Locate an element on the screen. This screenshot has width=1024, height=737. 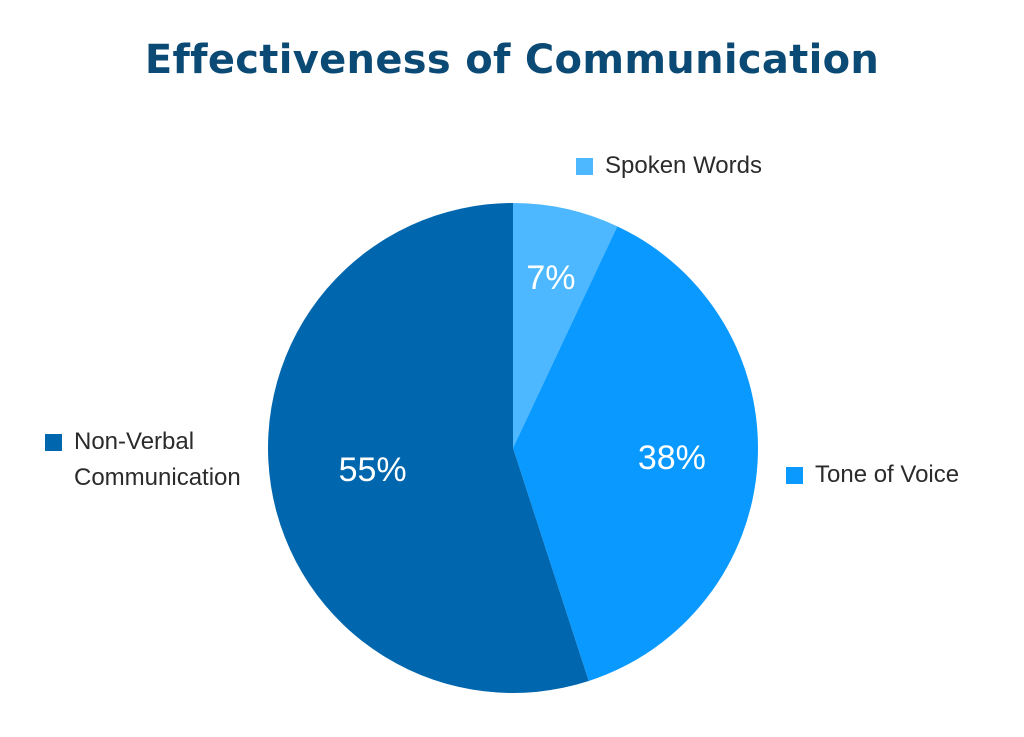
pie-slice-tone-of-voice is located at coordinates (636, 454).